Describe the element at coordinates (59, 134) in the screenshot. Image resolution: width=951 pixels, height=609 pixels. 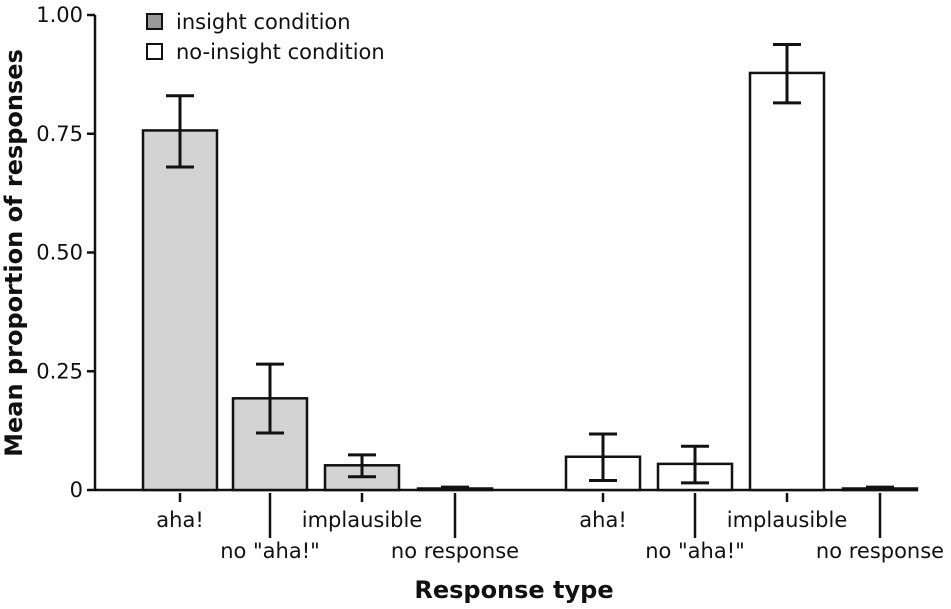
I see `y-tick-label: 0.75` at that location.